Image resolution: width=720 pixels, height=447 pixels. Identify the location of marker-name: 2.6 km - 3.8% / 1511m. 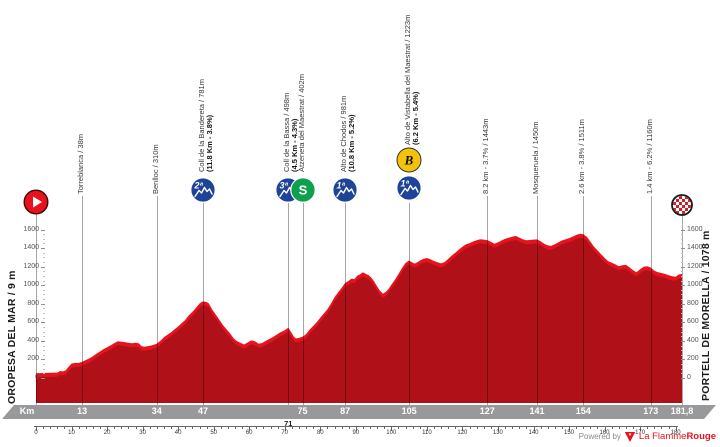
(582, 156).